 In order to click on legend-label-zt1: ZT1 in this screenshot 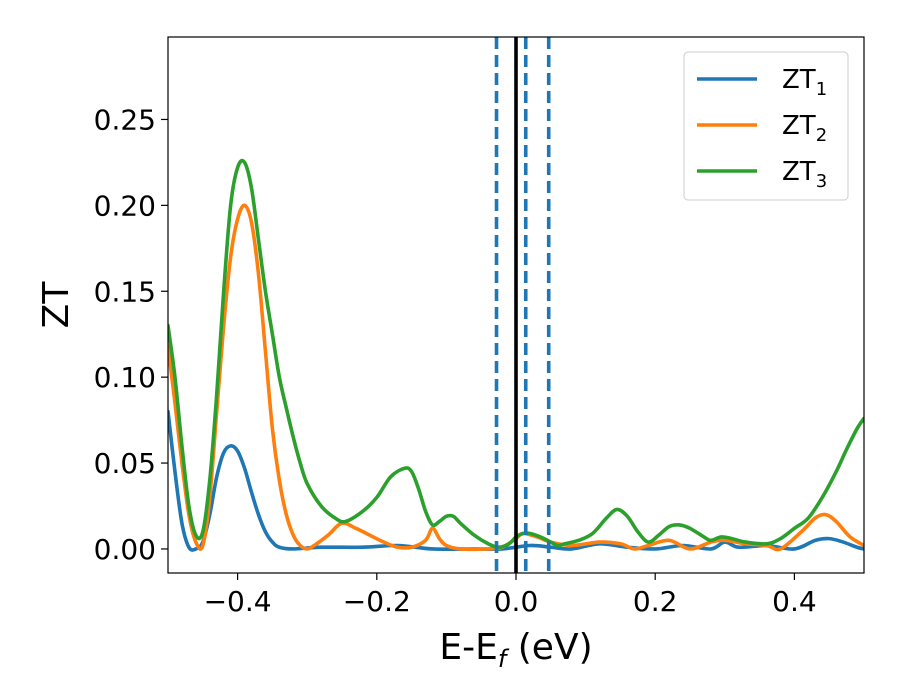, I will do `click(804, 82)`.